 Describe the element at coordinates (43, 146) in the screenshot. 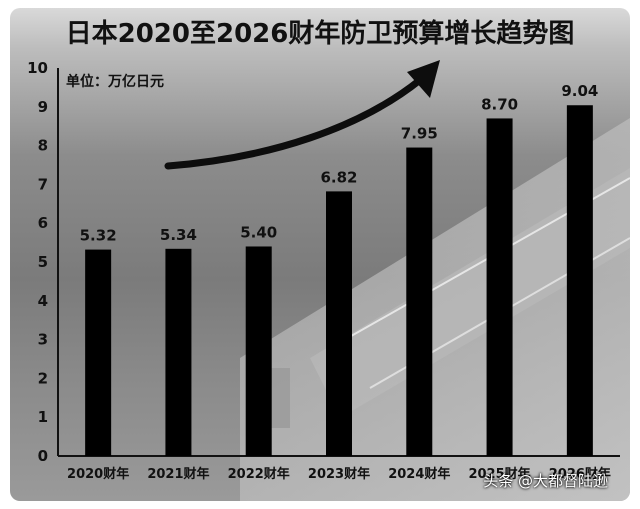

I see `y-tick-label: 8` at that location.